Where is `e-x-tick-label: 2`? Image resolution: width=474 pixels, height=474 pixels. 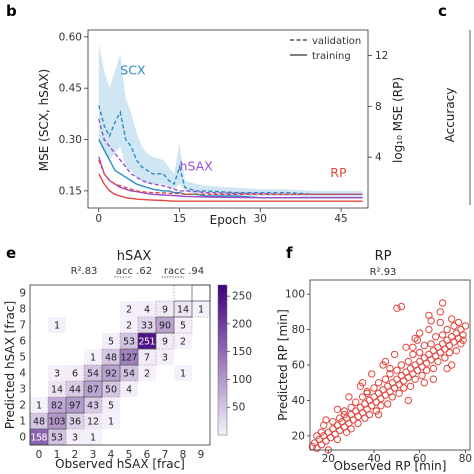 e-x-tick-label: 2 is located at coordinates (75, 455).